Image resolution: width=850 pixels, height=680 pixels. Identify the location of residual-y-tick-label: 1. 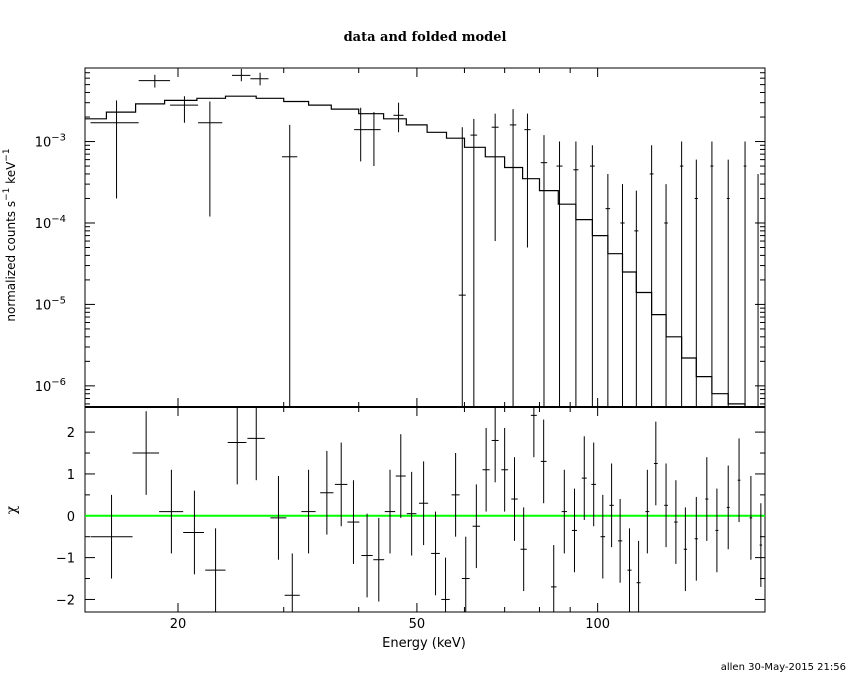
(71, 475).